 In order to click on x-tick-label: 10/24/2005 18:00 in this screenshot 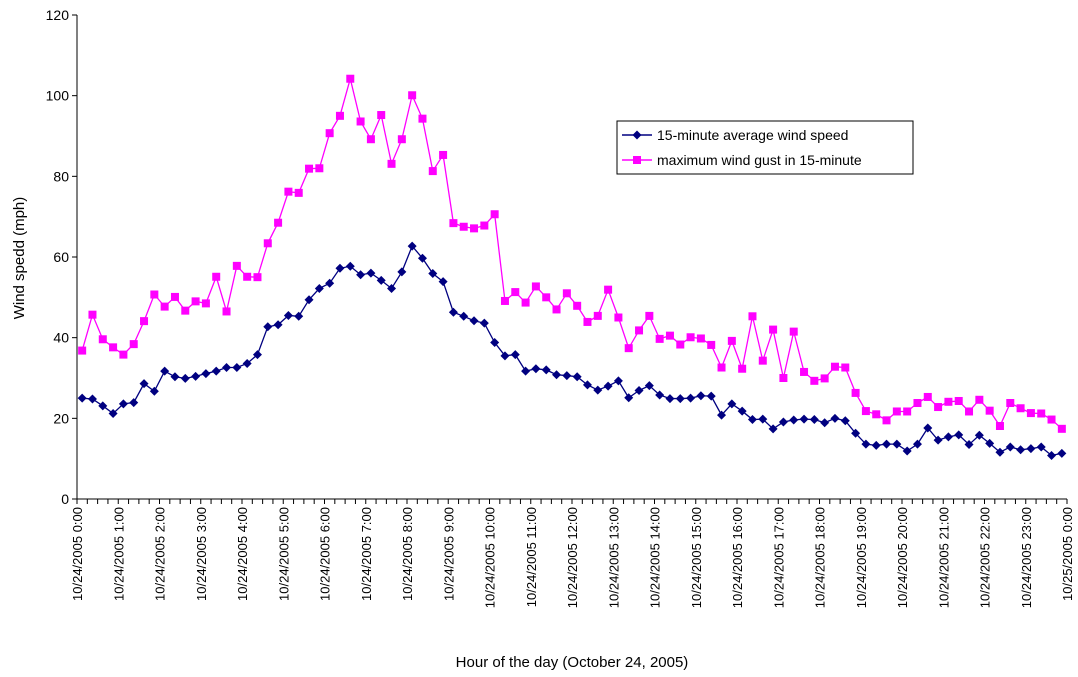, I will do `click(820, 557)`.